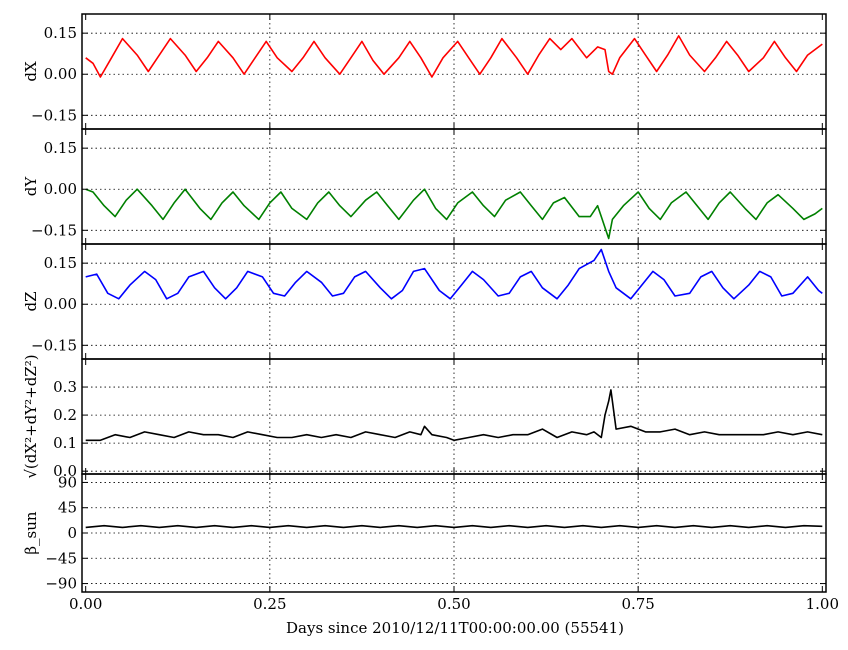 The image size is (848, 650). What do you see at coordinates (67, 482) in the screenshot?
I see `y-tick-label: 90` at bounding box center [67, 482].